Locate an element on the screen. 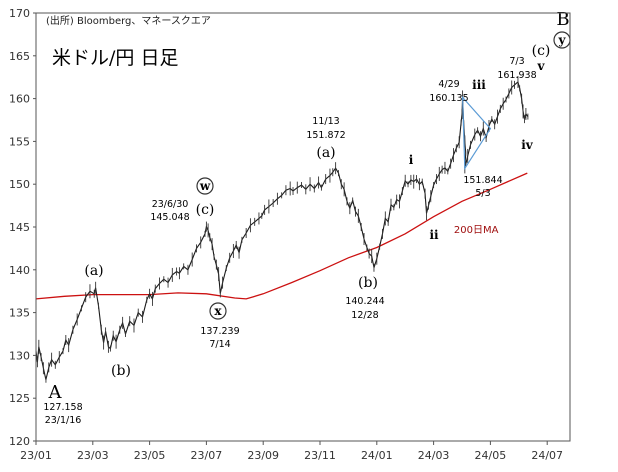 Image resolution: width=618 pixels, height=472 pixels. wave-label-ii: ii is located at coordinates (434, 235).